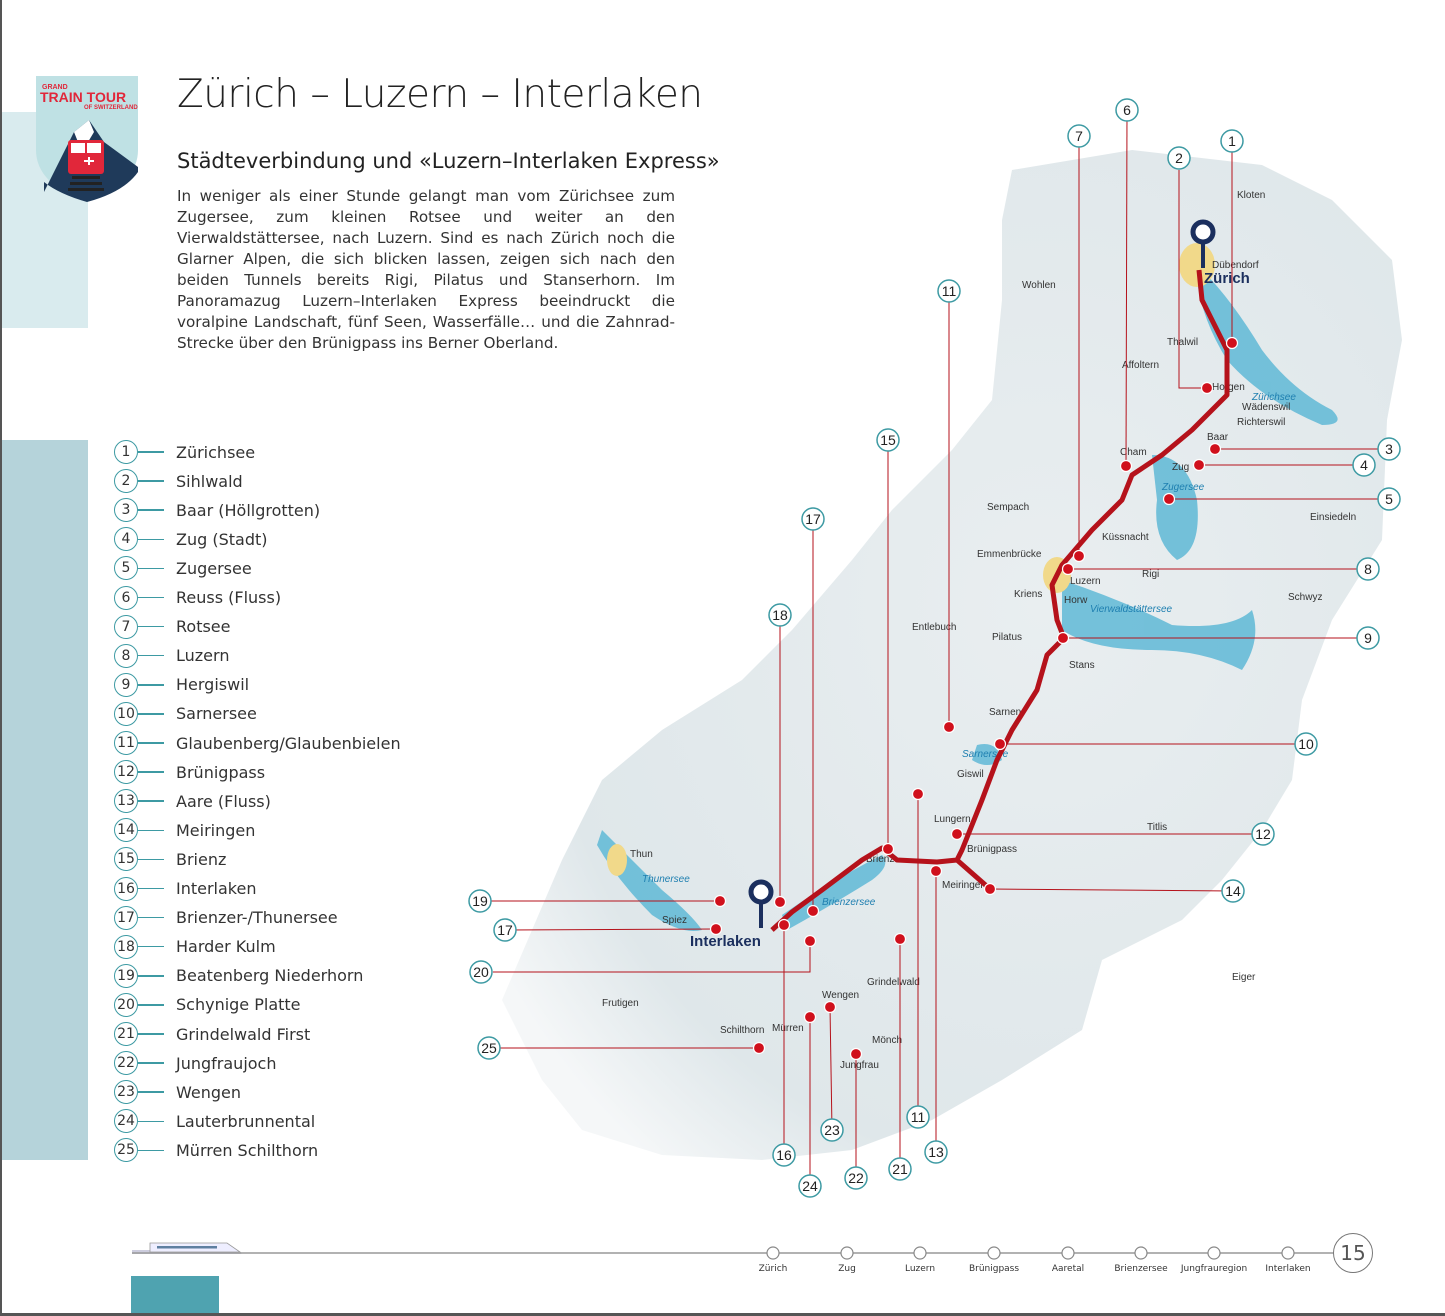 This screenshot has width=1445, height=1316. What do you see at coordinates (856, 1178) in the screenshot?
I see `callout-marker: 22` at bounding box center [856, 1178].